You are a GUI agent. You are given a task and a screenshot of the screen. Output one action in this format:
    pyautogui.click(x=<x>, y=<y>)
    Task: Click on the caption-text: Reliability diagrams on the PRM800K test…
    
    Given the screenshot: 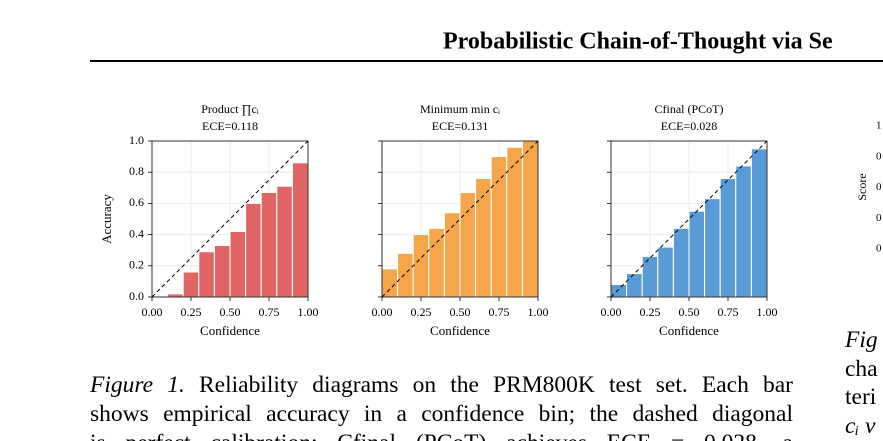 What is the action you would take?
    pyautogui.click(x=488, y=385)
    